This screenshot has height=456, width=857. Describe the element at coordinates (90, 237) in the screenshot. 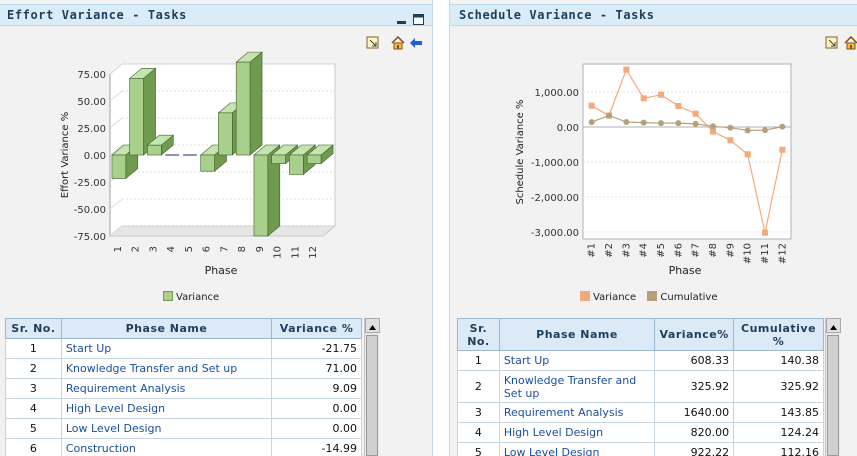

I see `y-tick-label: -75.00` at that location.